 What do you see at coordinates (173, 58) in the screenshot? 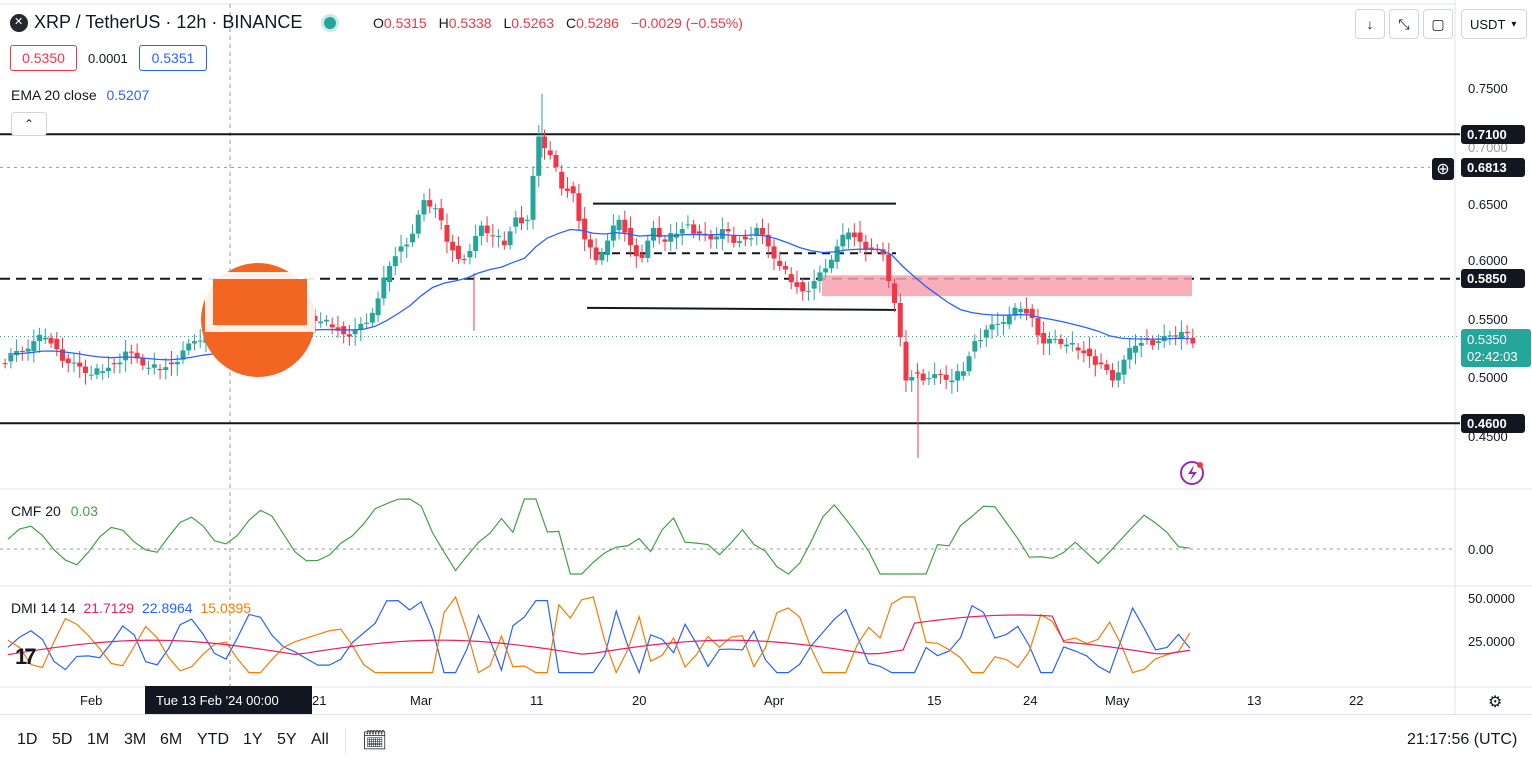
I see `buy-button: 0.5351` at bounding box center [173, 58].